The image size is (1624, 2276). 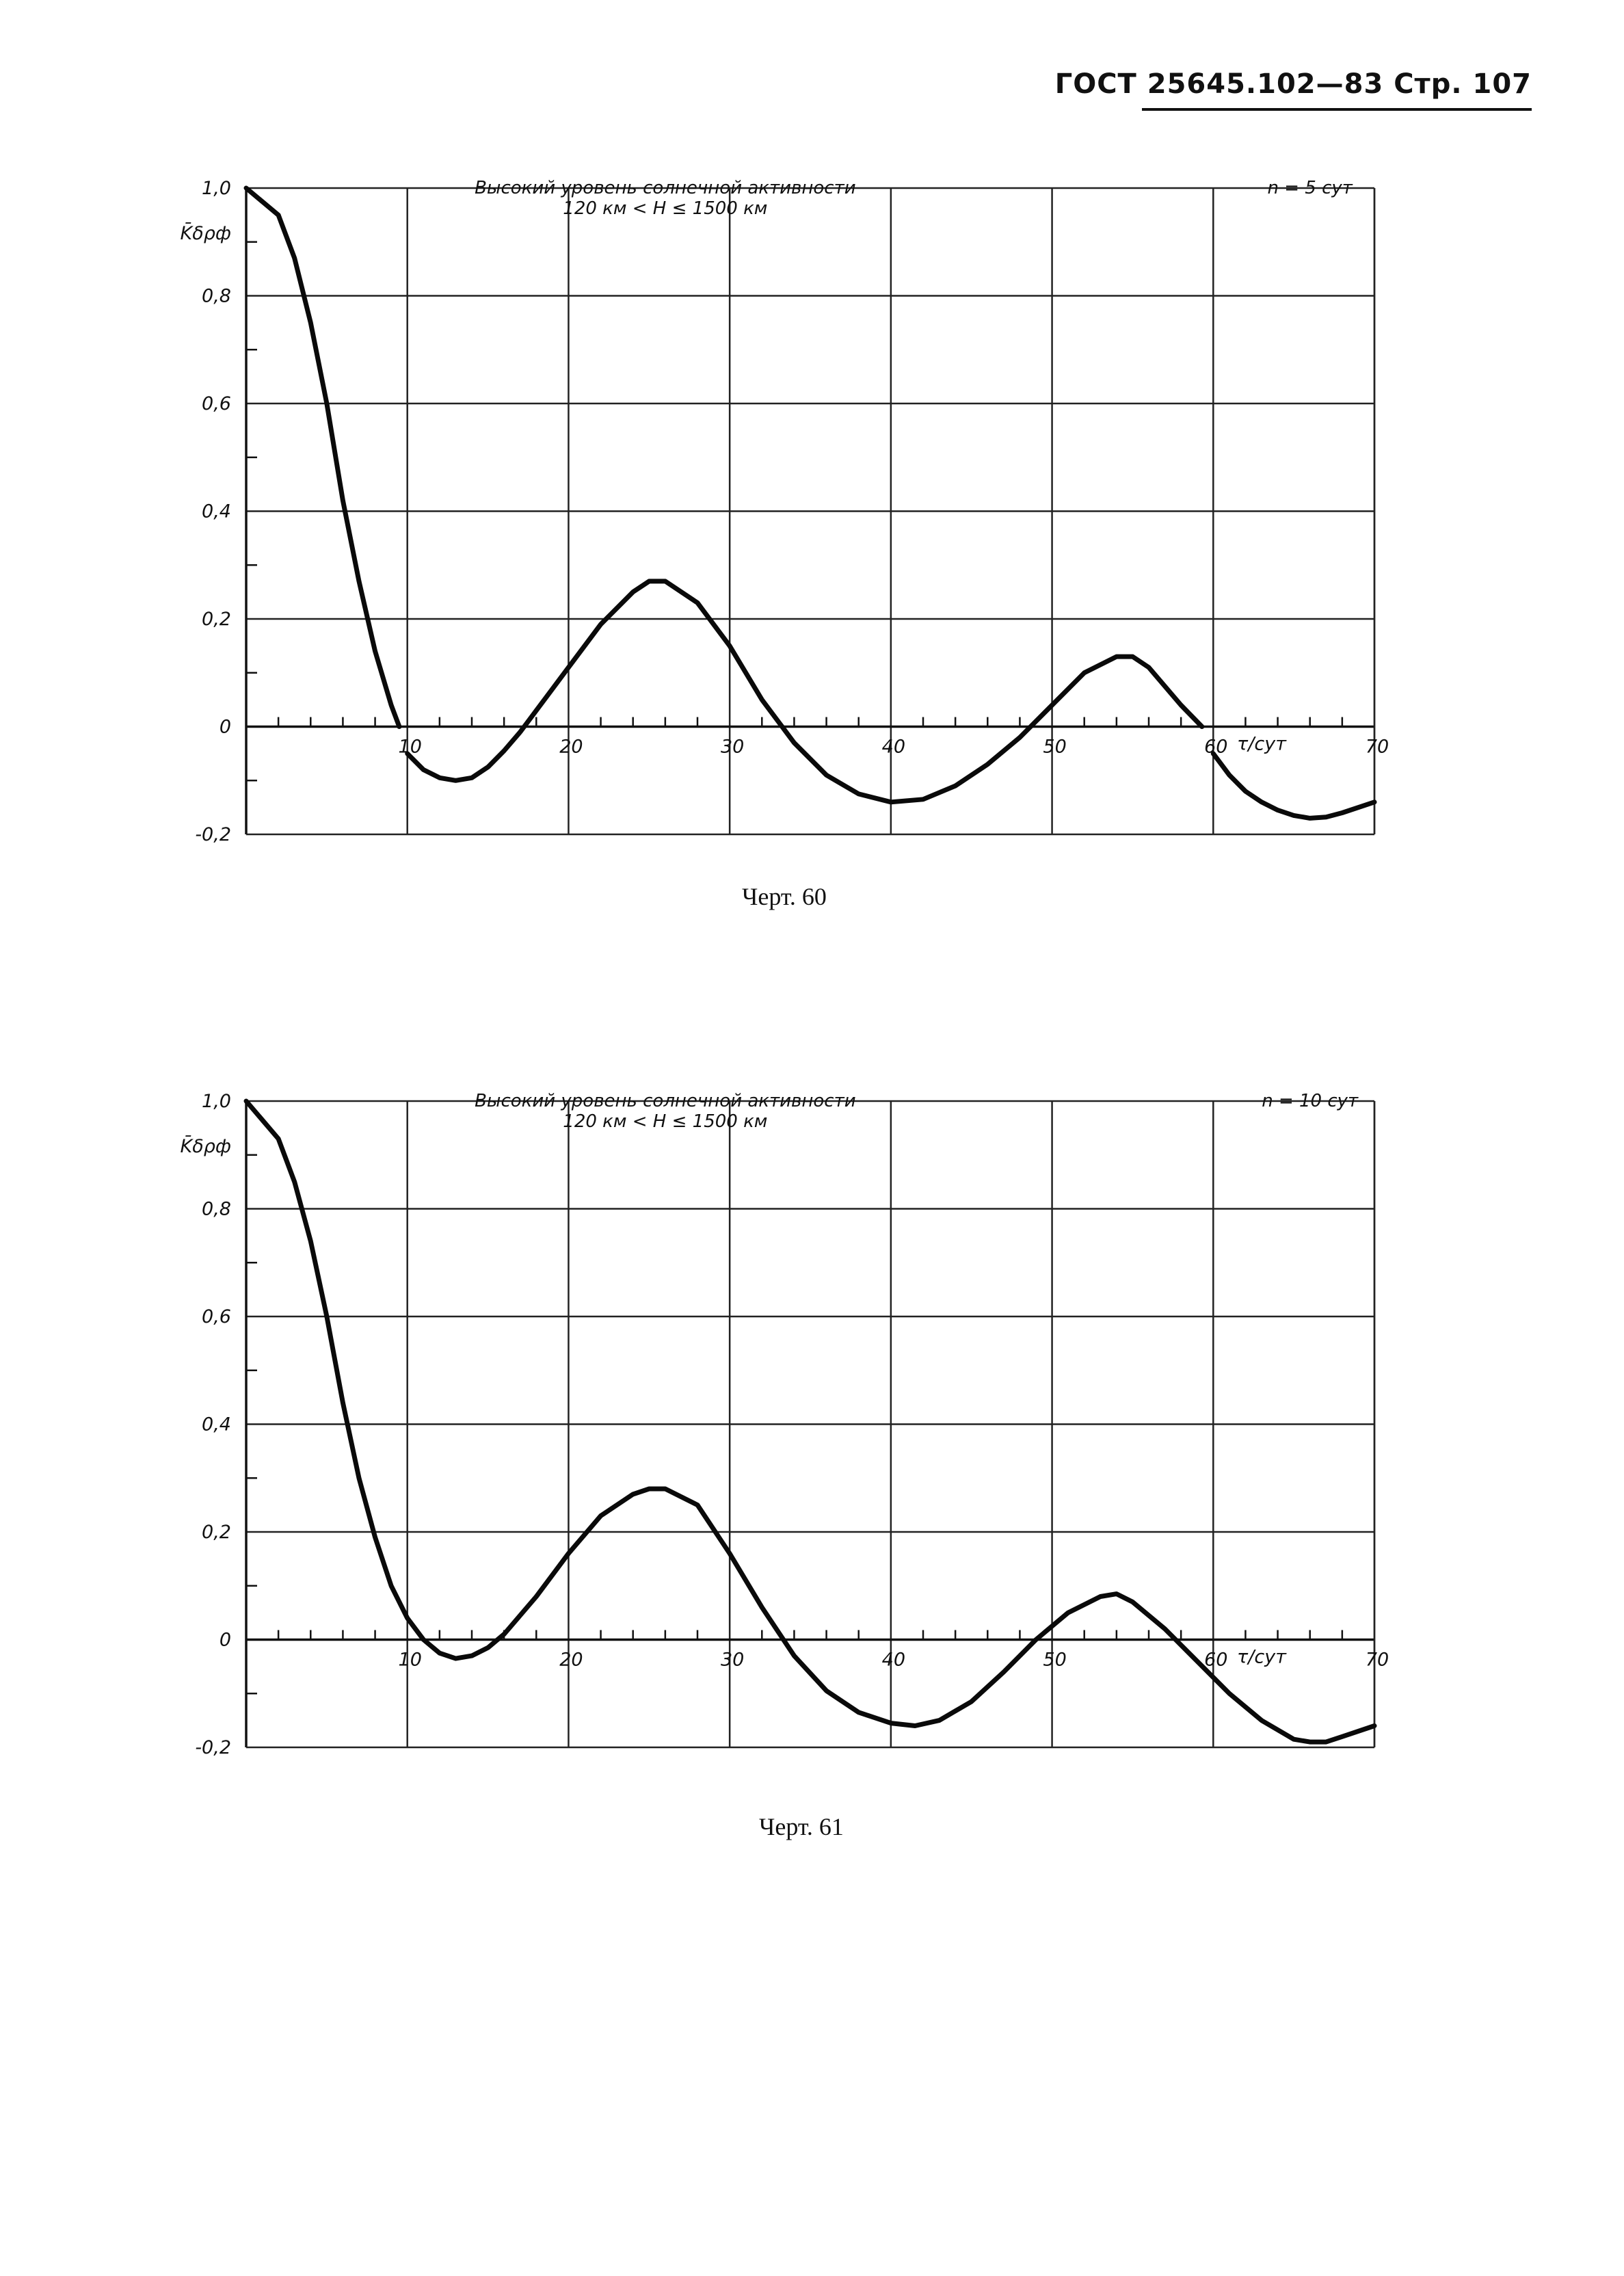 I want to click on page-header: ГОСТ 25645.102—83 Стр. 107, so click(x=1293, y=89).